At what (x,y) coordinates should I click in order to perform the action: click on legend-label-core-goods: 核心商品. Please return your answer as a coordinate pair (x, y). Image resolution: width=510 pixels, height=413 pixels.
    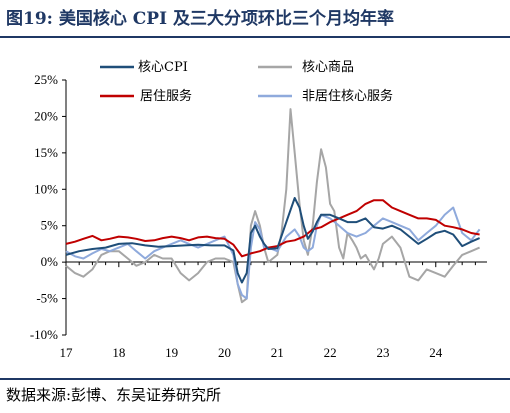
    Looking at the image, I should click on (328, 67).